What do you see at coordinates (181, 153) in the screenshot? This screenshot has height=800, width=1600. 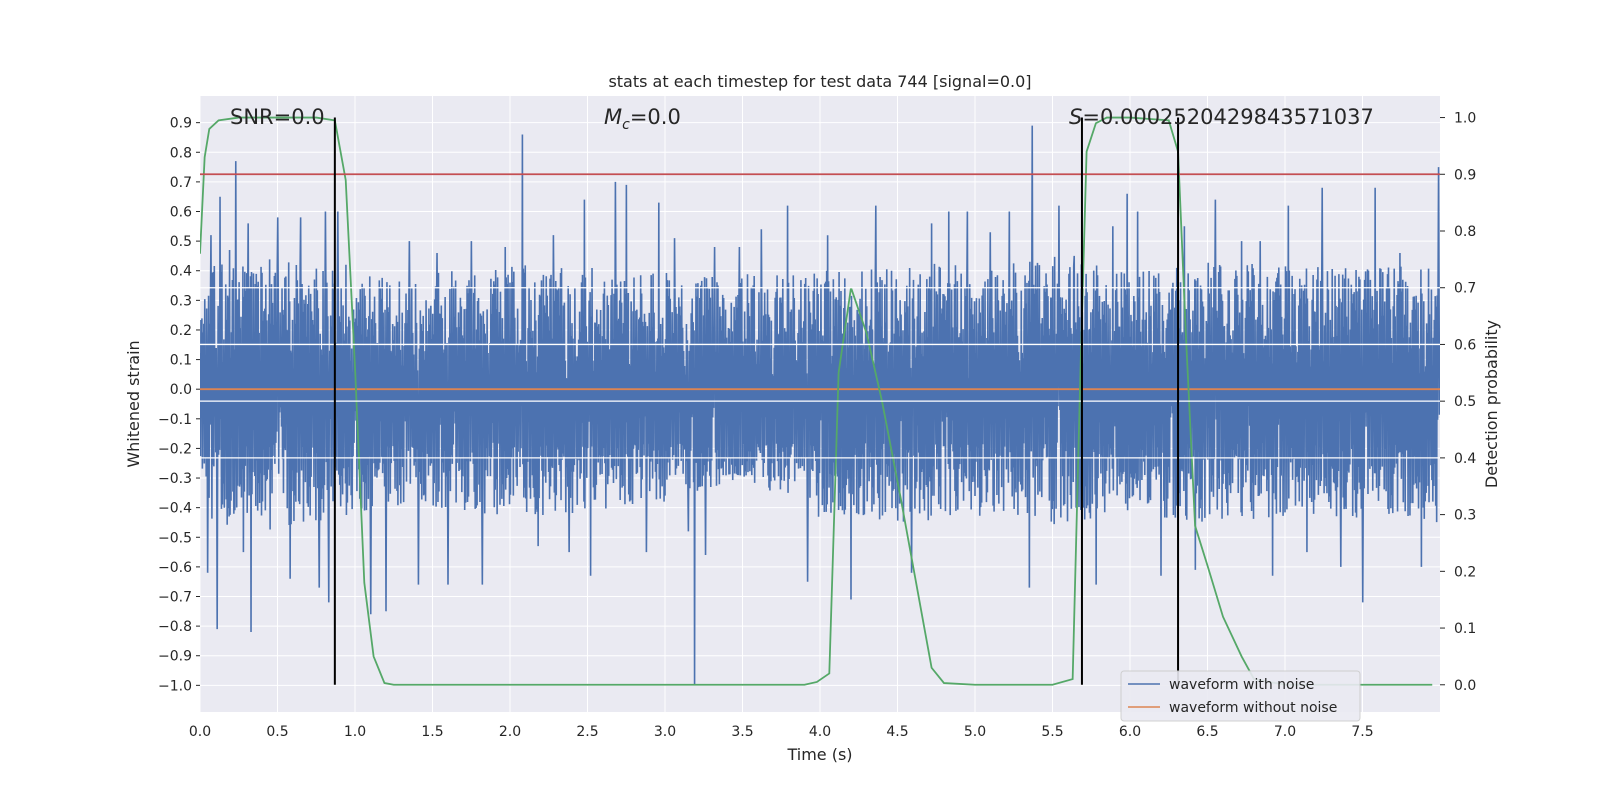 I see `y-tick-label: 0.8` at bounding box center [181, 153].